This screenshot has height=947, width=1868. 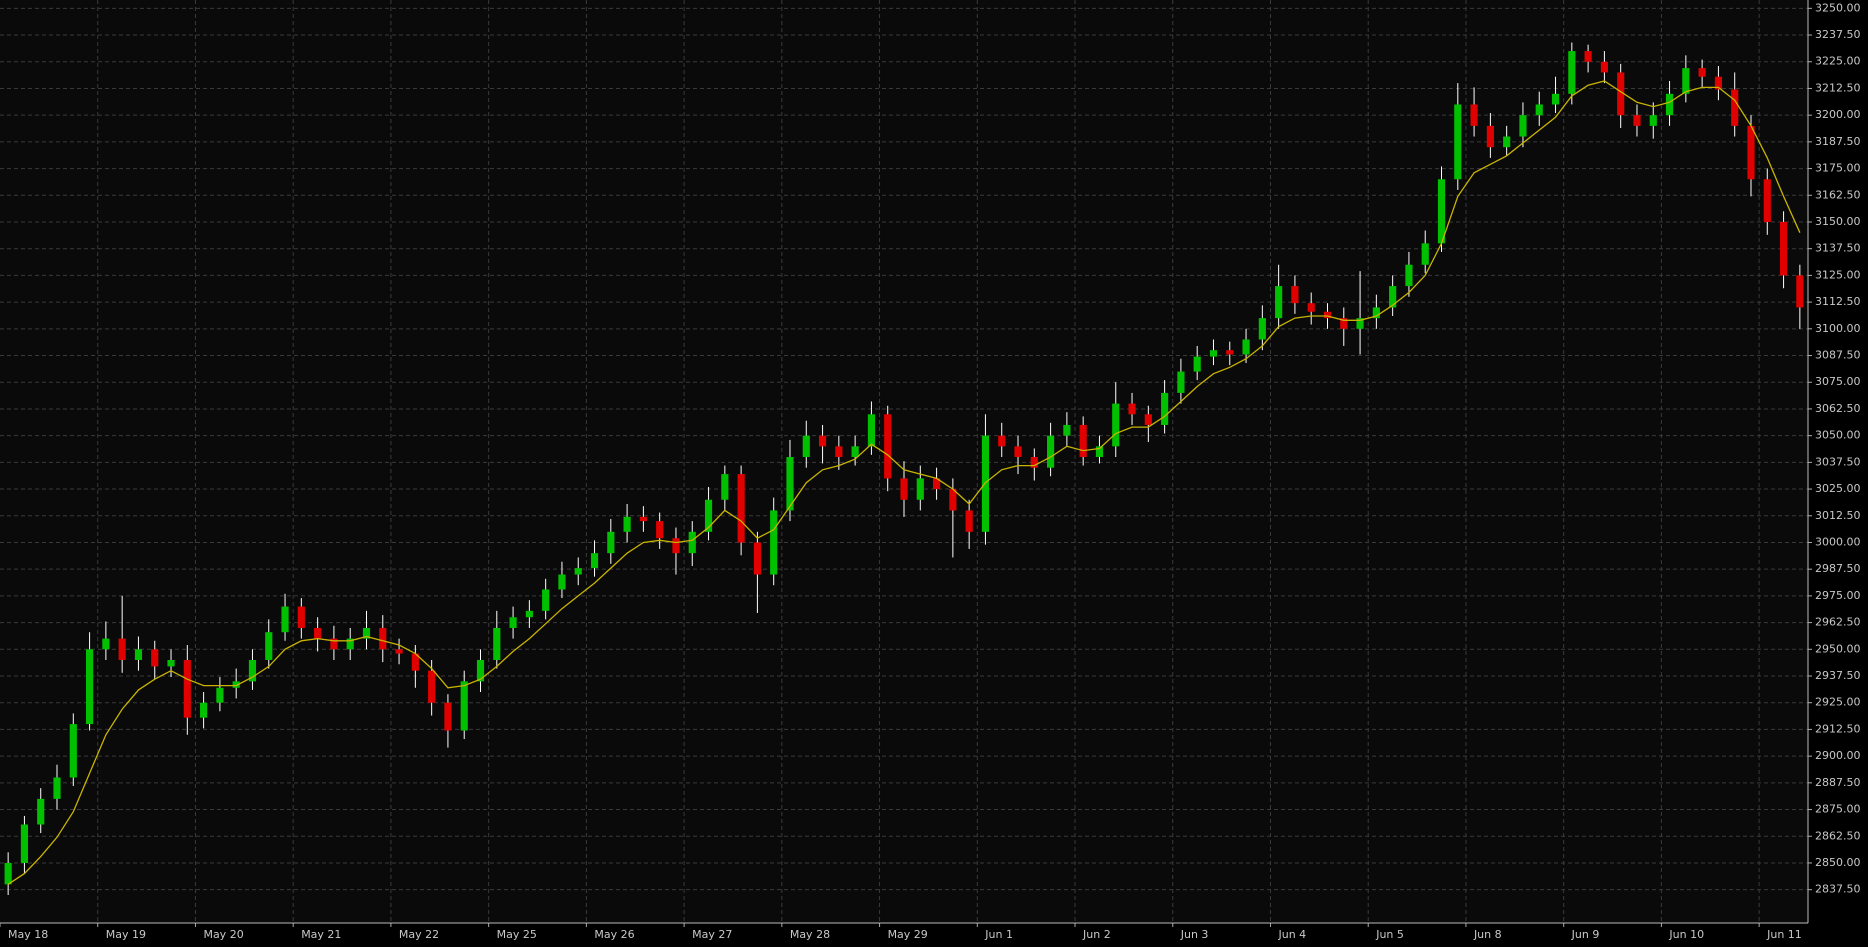 What do you see at coordinates (1838, 515) in the screenshot?
I see `y-tick-label: 3012.50` at bounding box center [1838, 515].